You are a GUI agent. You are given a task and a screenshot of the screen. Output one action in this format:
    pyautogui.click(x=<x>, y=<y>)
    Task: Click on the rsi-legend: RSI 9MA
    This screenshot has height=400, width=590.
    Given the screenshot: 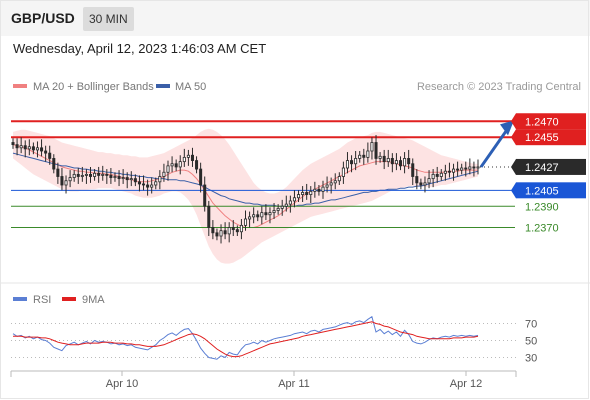 What is the action you would take?
    pyautogui.click(x=59, y=300)
    